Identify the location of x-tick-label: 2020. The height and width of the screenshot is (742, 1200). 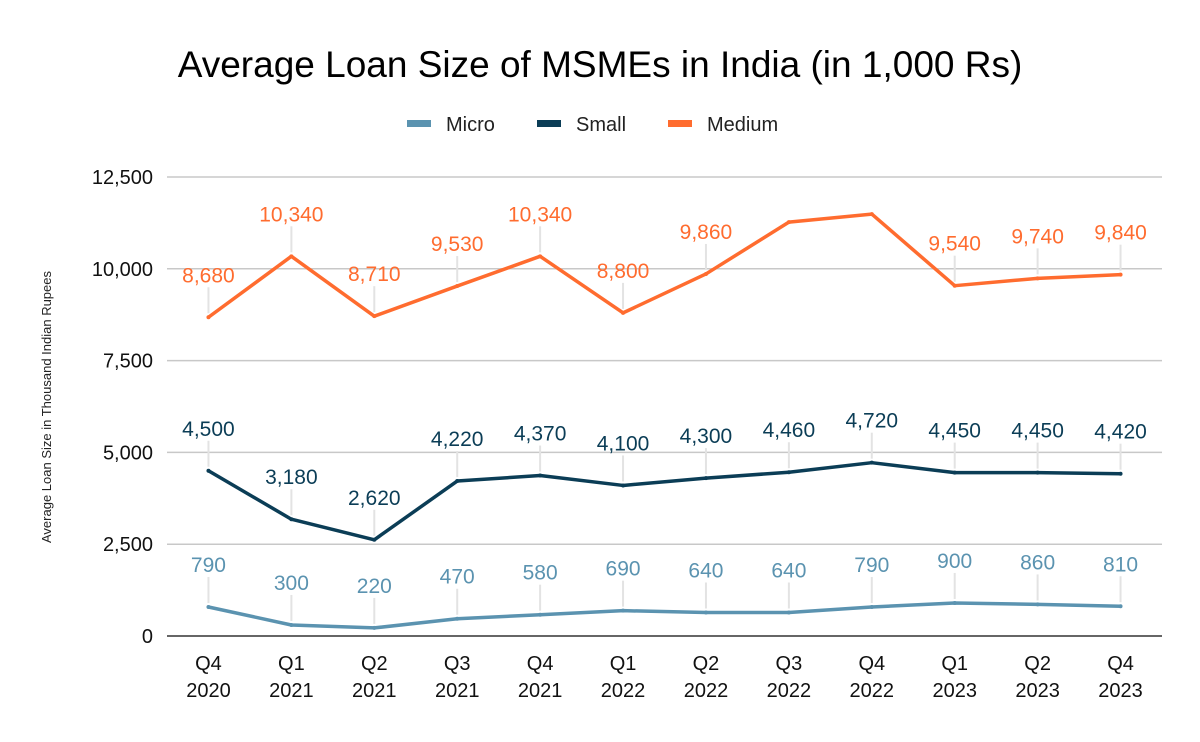
(208, 691).